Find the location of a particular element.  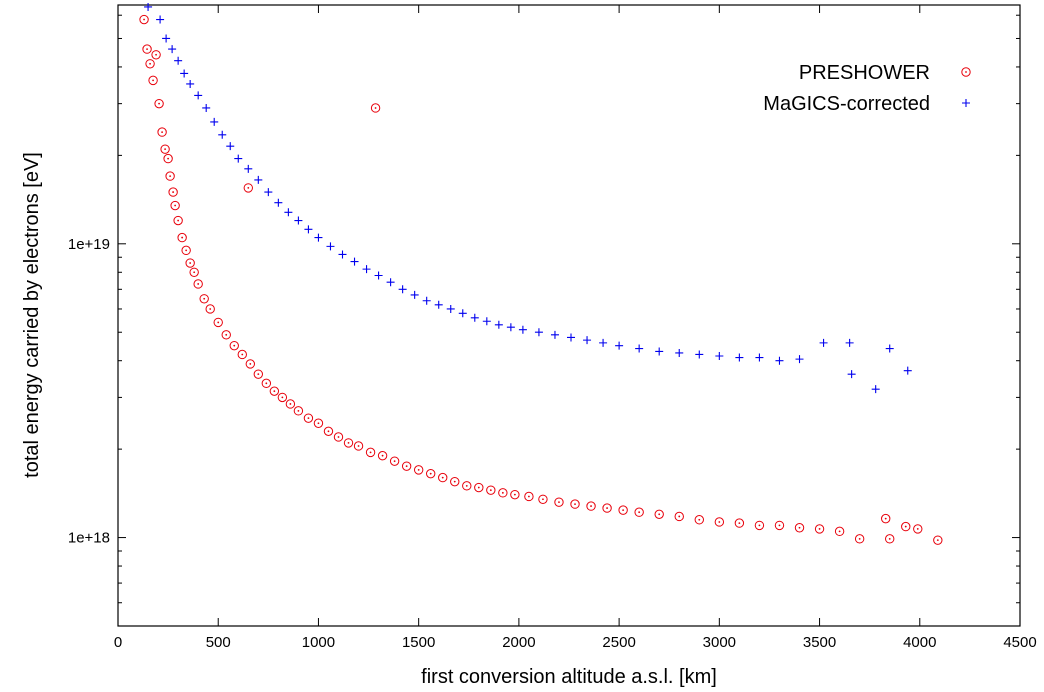

legend-marker-magics is located at coordinates (966, 103).